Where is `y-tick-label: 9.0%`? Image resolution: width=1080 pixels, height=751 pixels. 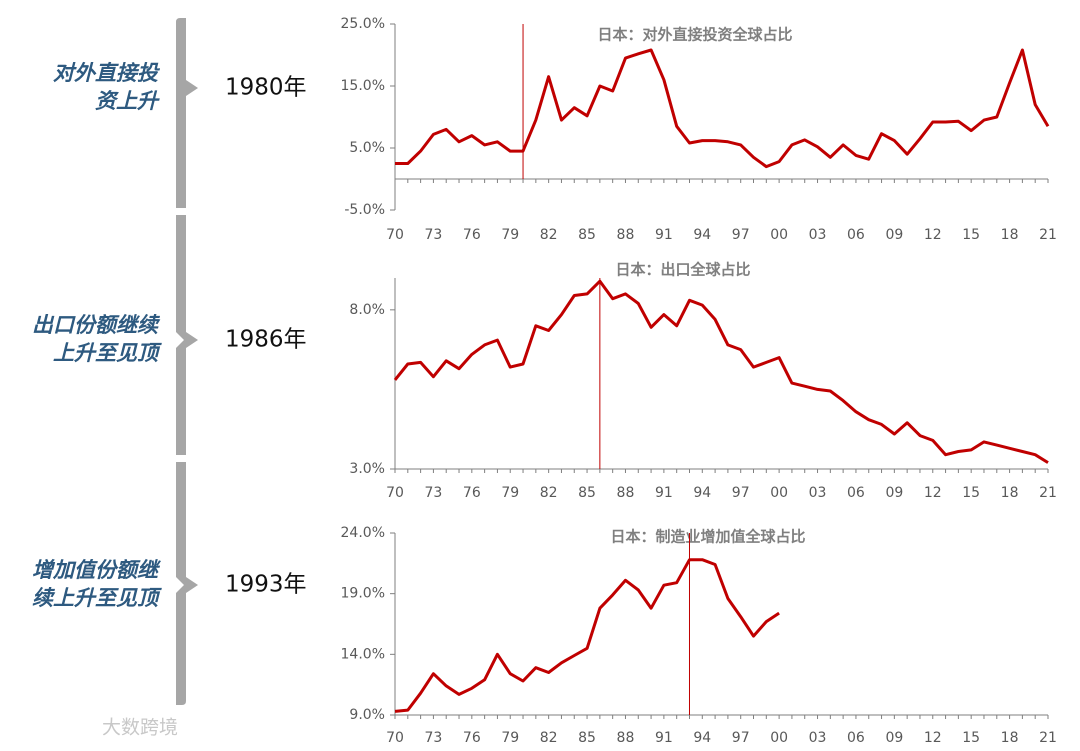
y-tick-label: 9.0% is located at coordinates (367, 715).